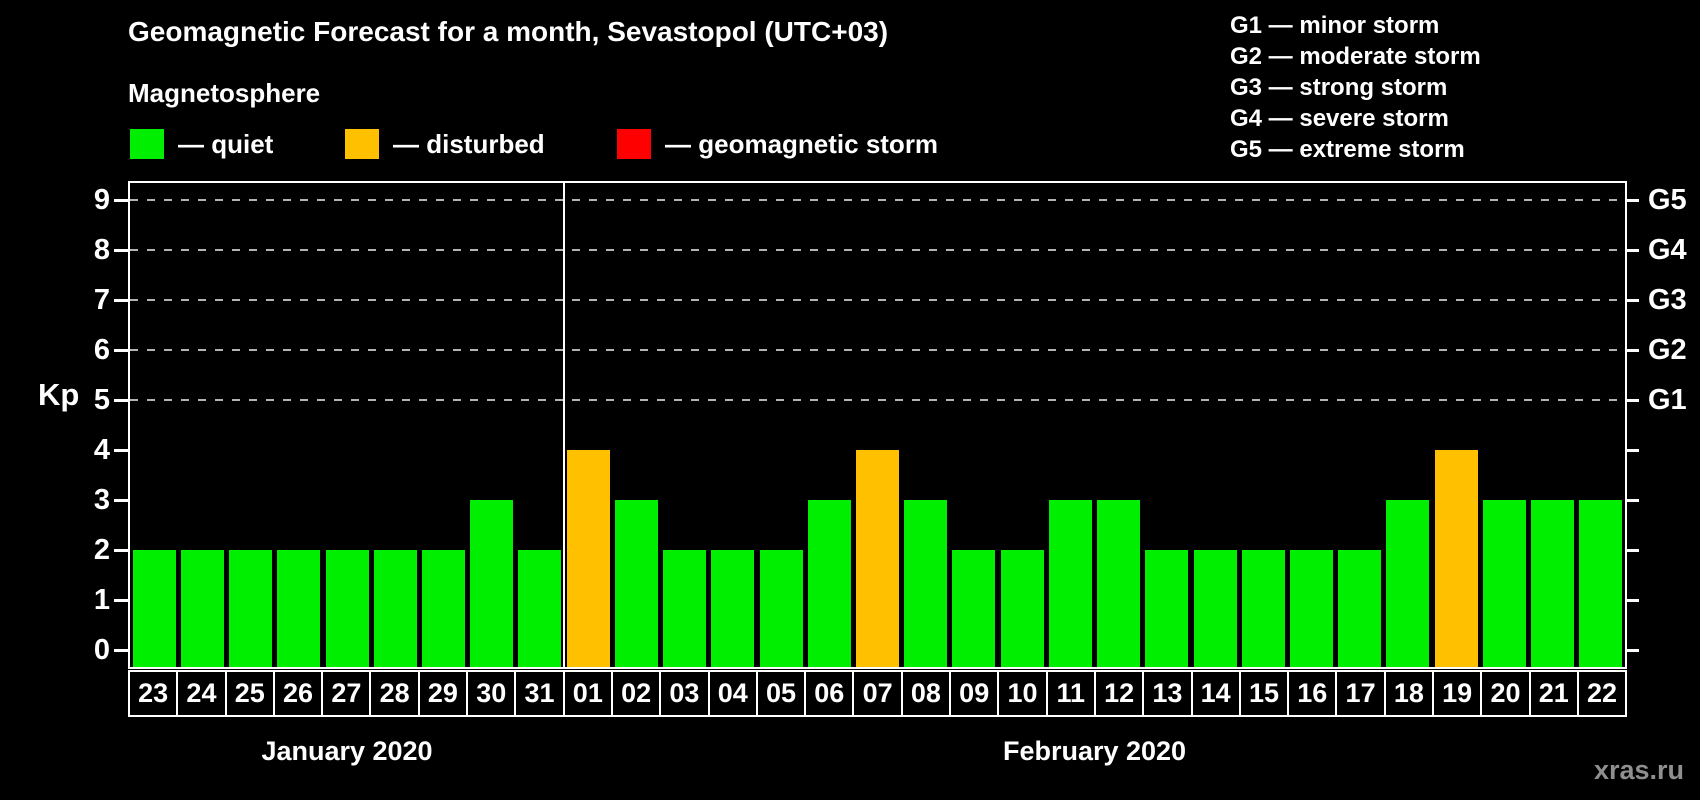 This screenshot has width=1700, height=800. I want to click on y-tick-label-5: 5, so click(101, 400).